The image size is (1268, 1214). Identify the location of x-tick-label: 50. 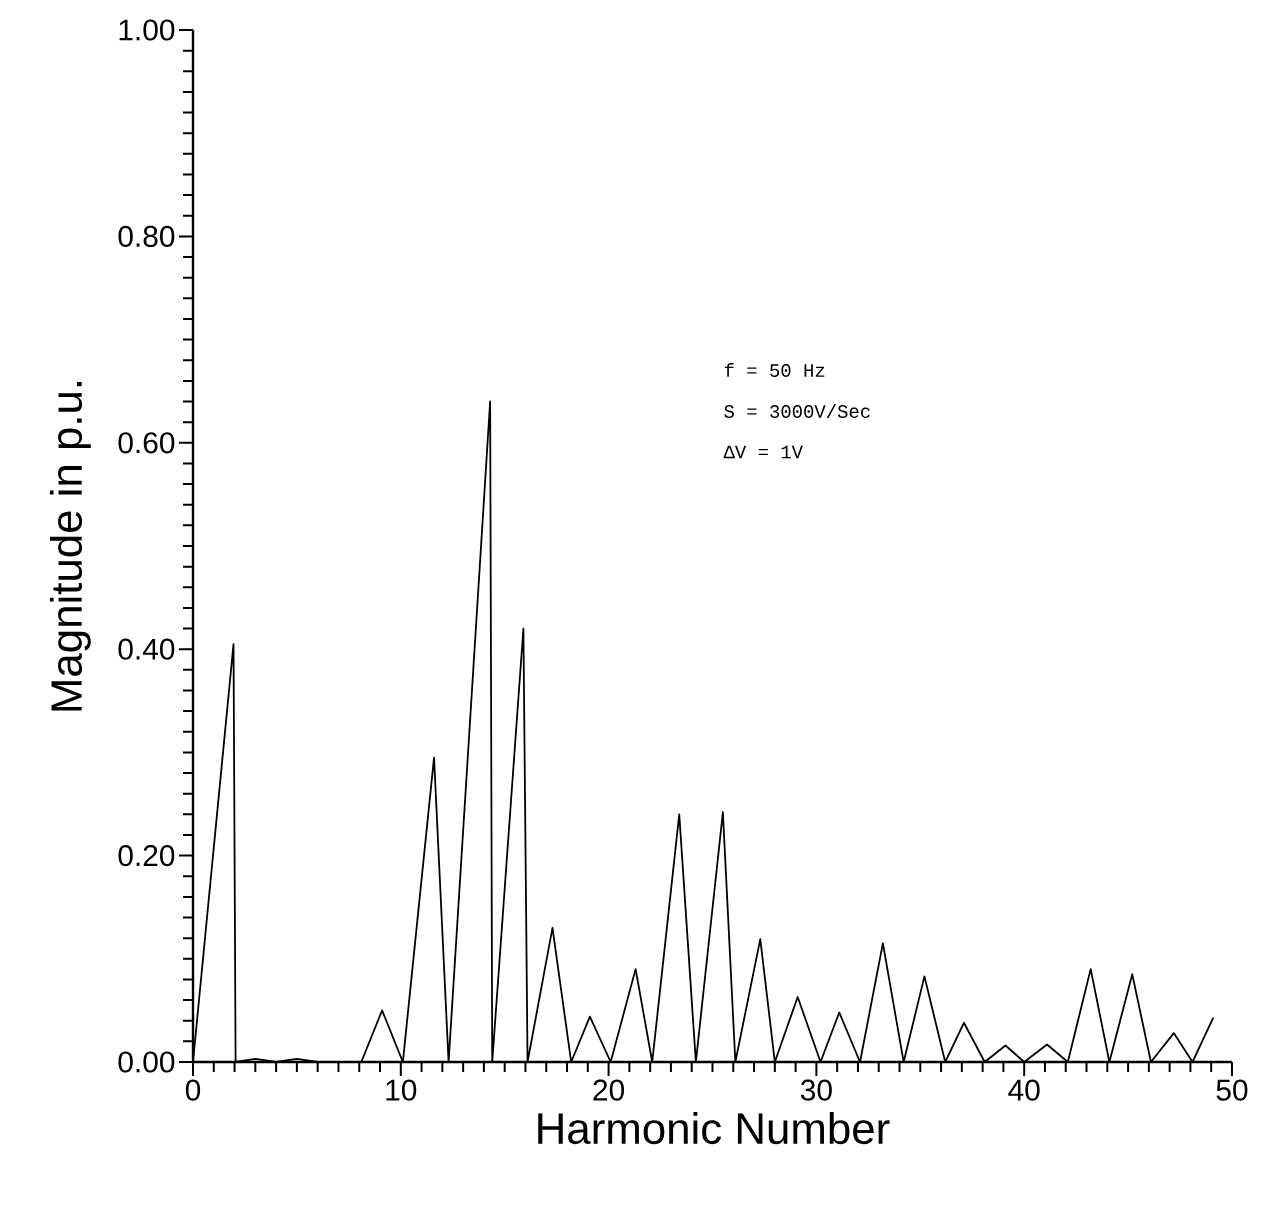
(1232, 1090).